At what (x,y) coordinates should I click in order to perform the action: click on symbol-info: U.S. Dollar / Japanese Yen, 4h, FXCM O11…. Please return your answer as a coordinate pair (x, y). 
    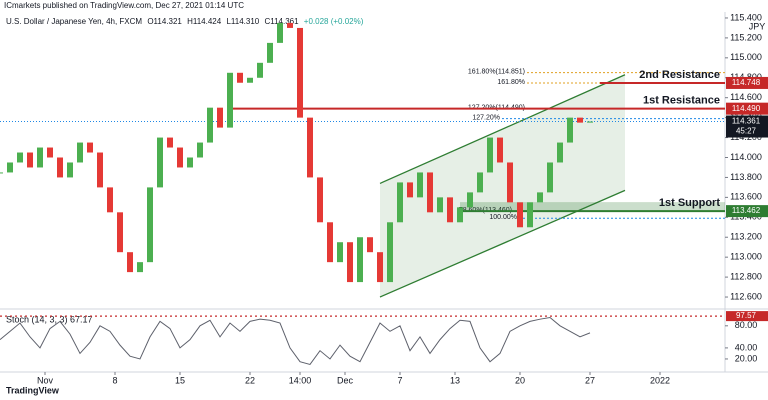
    Looking at the image, I should click on (185, 21).